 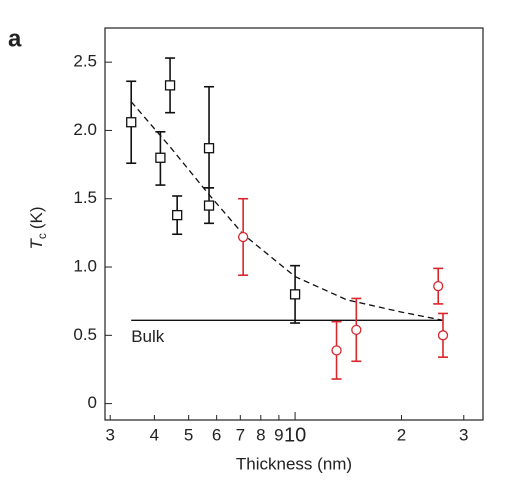 I want to click on y-label-sub: c, so click(x=42, y=236).